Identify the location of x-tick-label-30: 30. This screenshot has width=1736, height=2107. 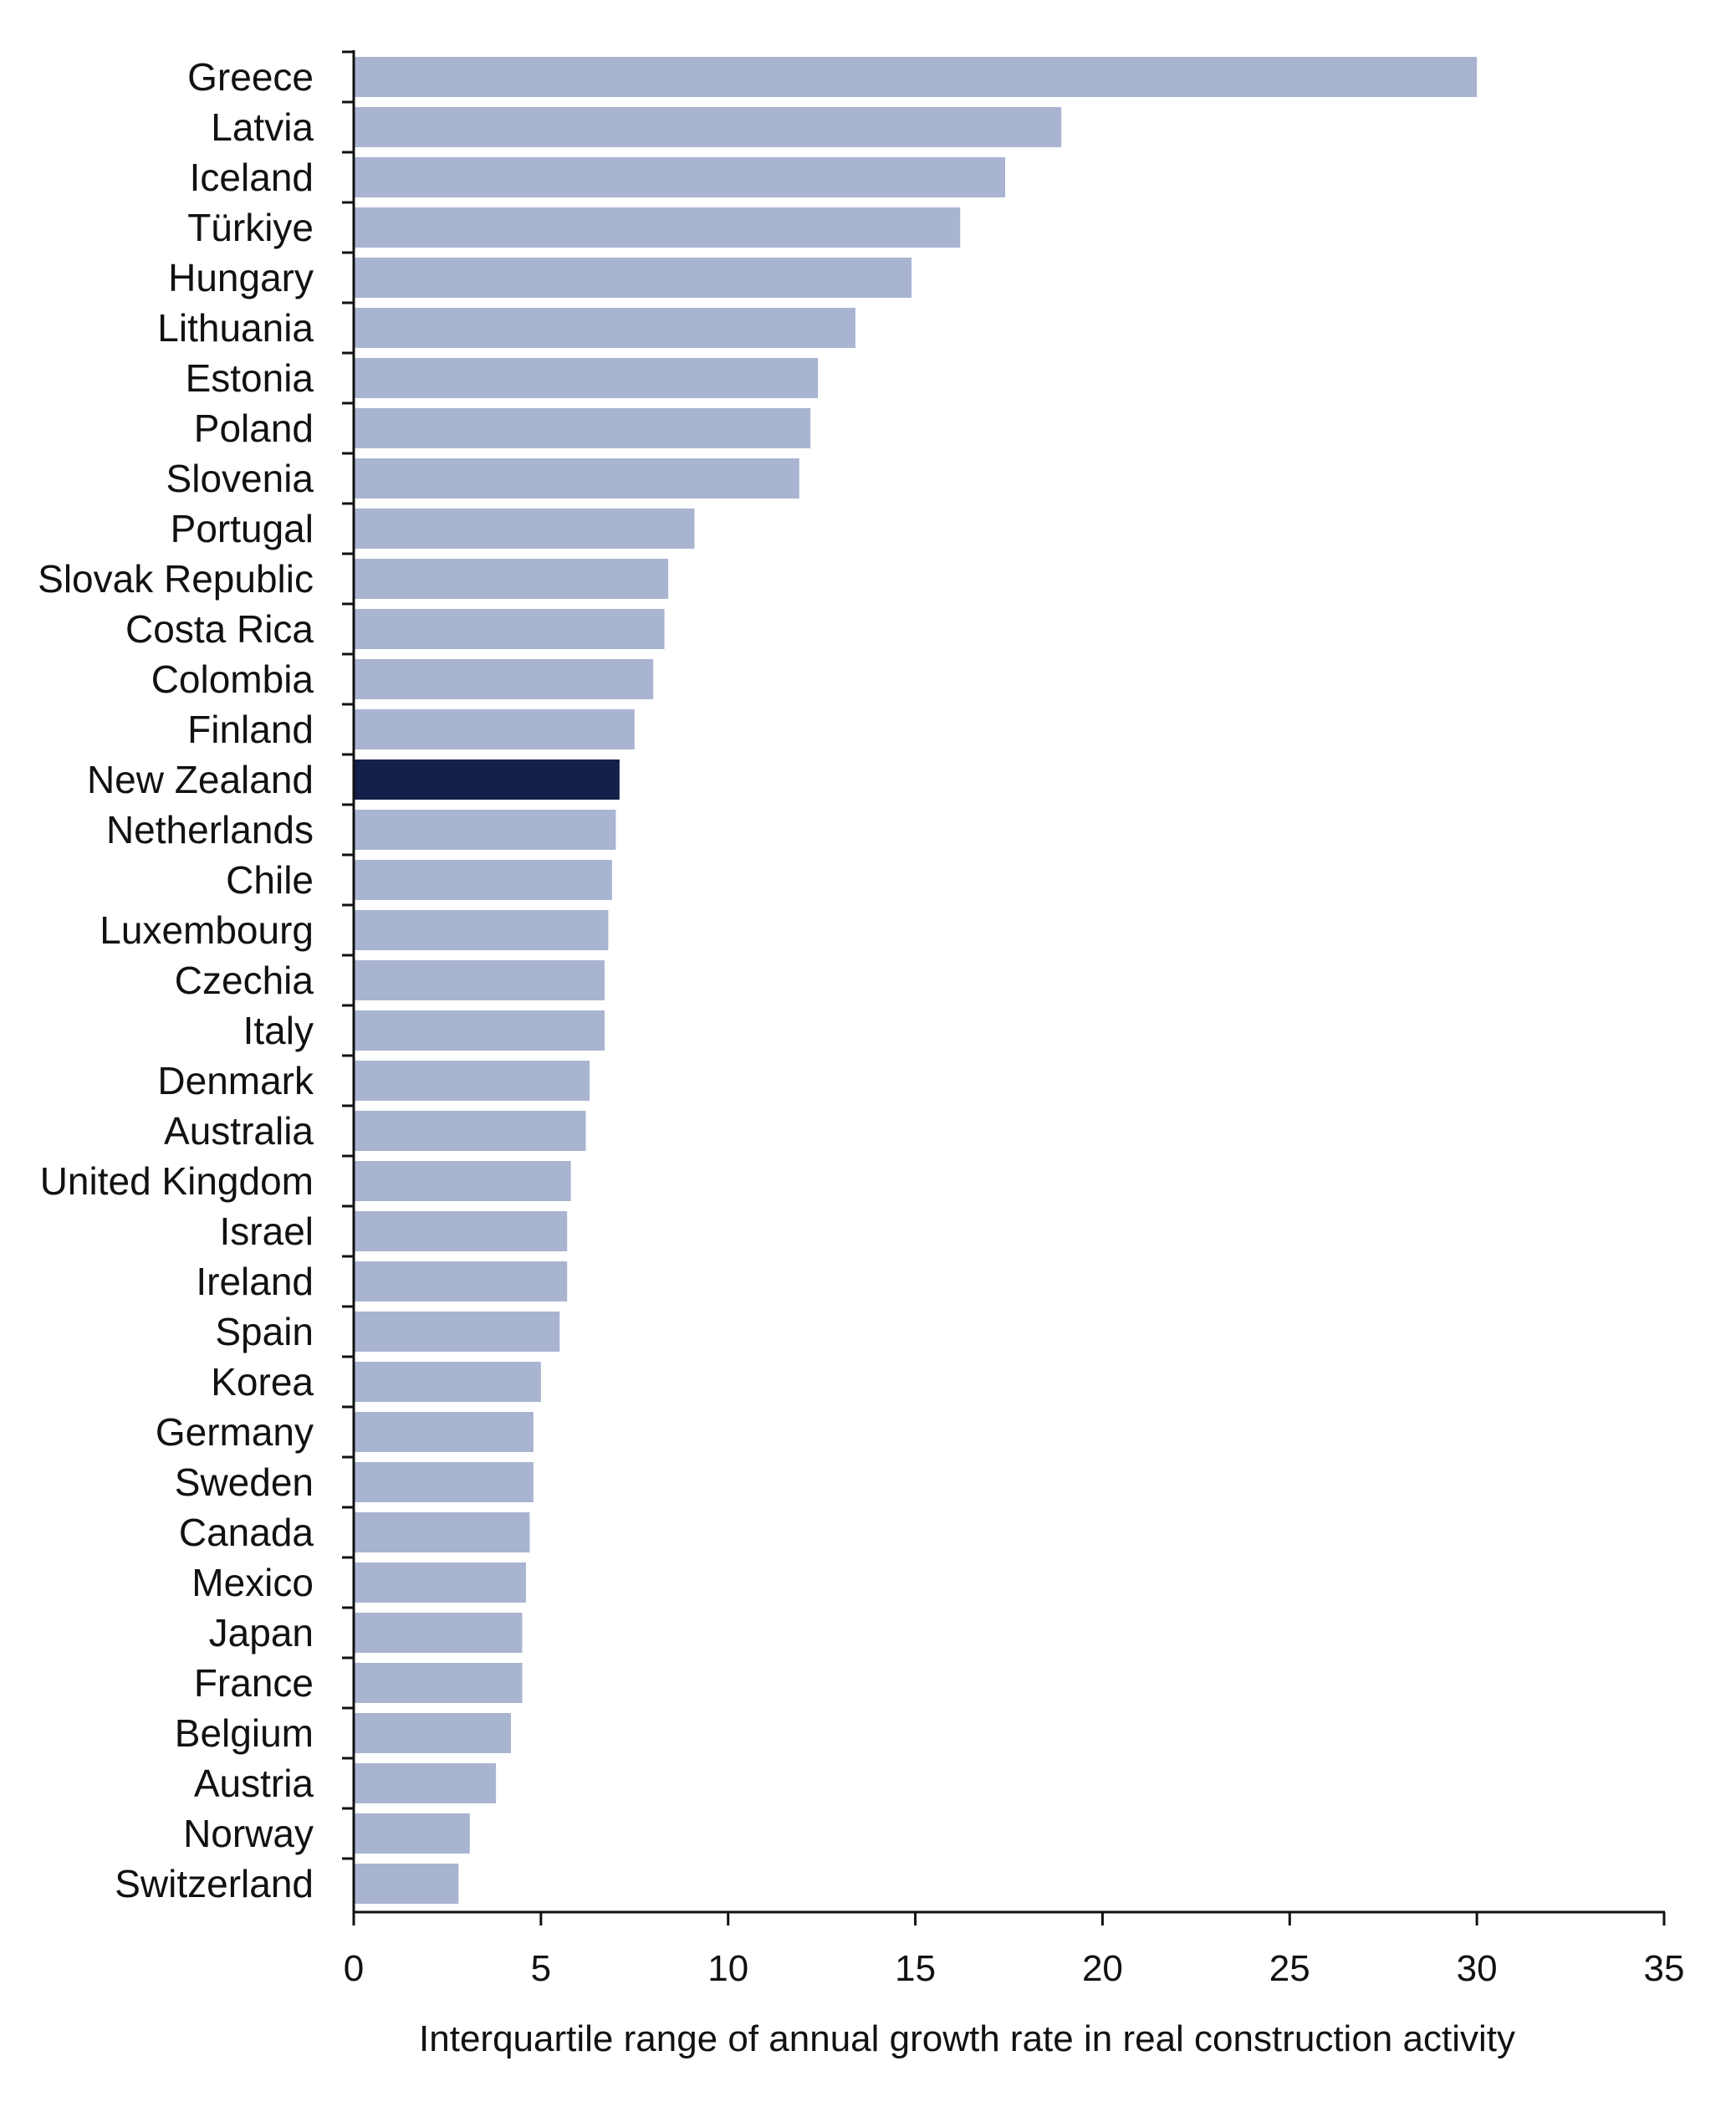
(1477, 1968).